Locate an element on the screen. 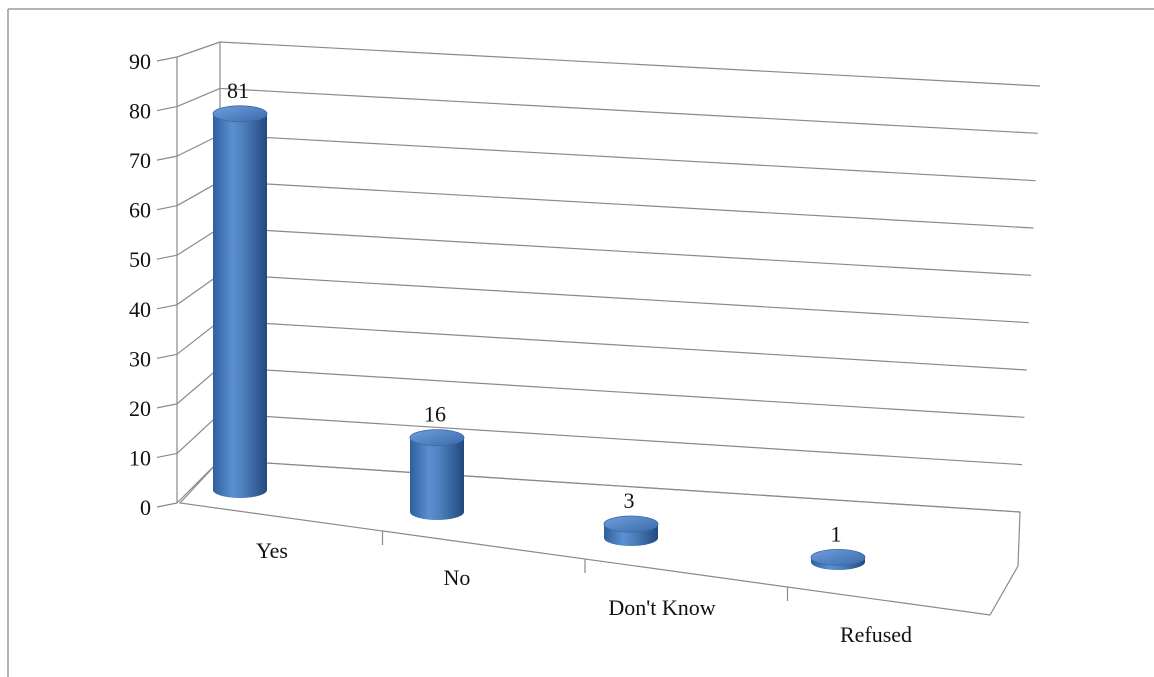  y-tick-label: 40 is located at coordinates (140, 309).